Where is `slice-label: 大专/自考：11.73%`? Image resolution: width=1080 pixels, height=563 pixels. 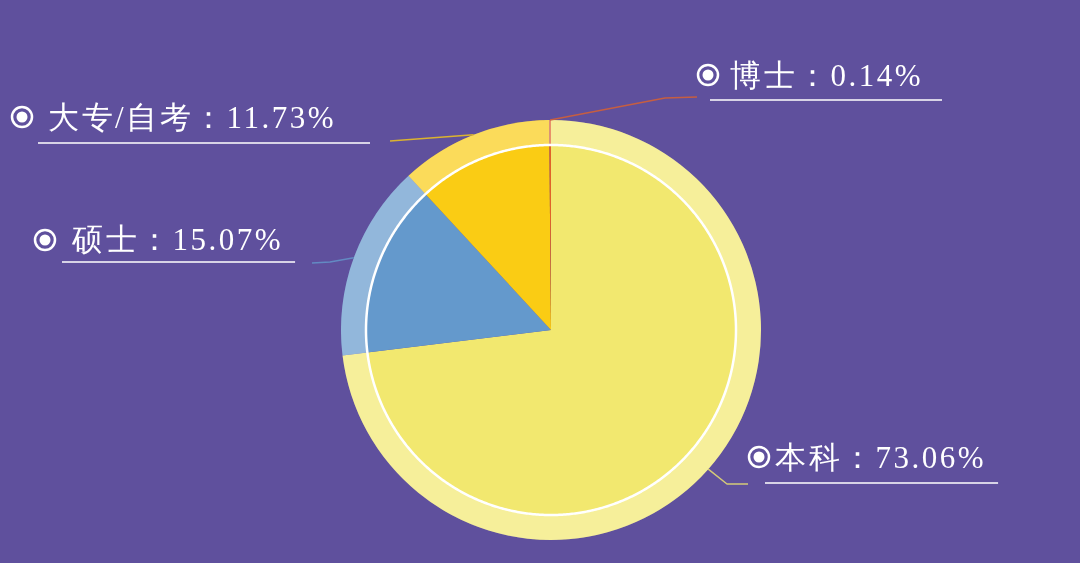 slice-label: 大专/自考：11.73% is located at coordinates (192, 117).